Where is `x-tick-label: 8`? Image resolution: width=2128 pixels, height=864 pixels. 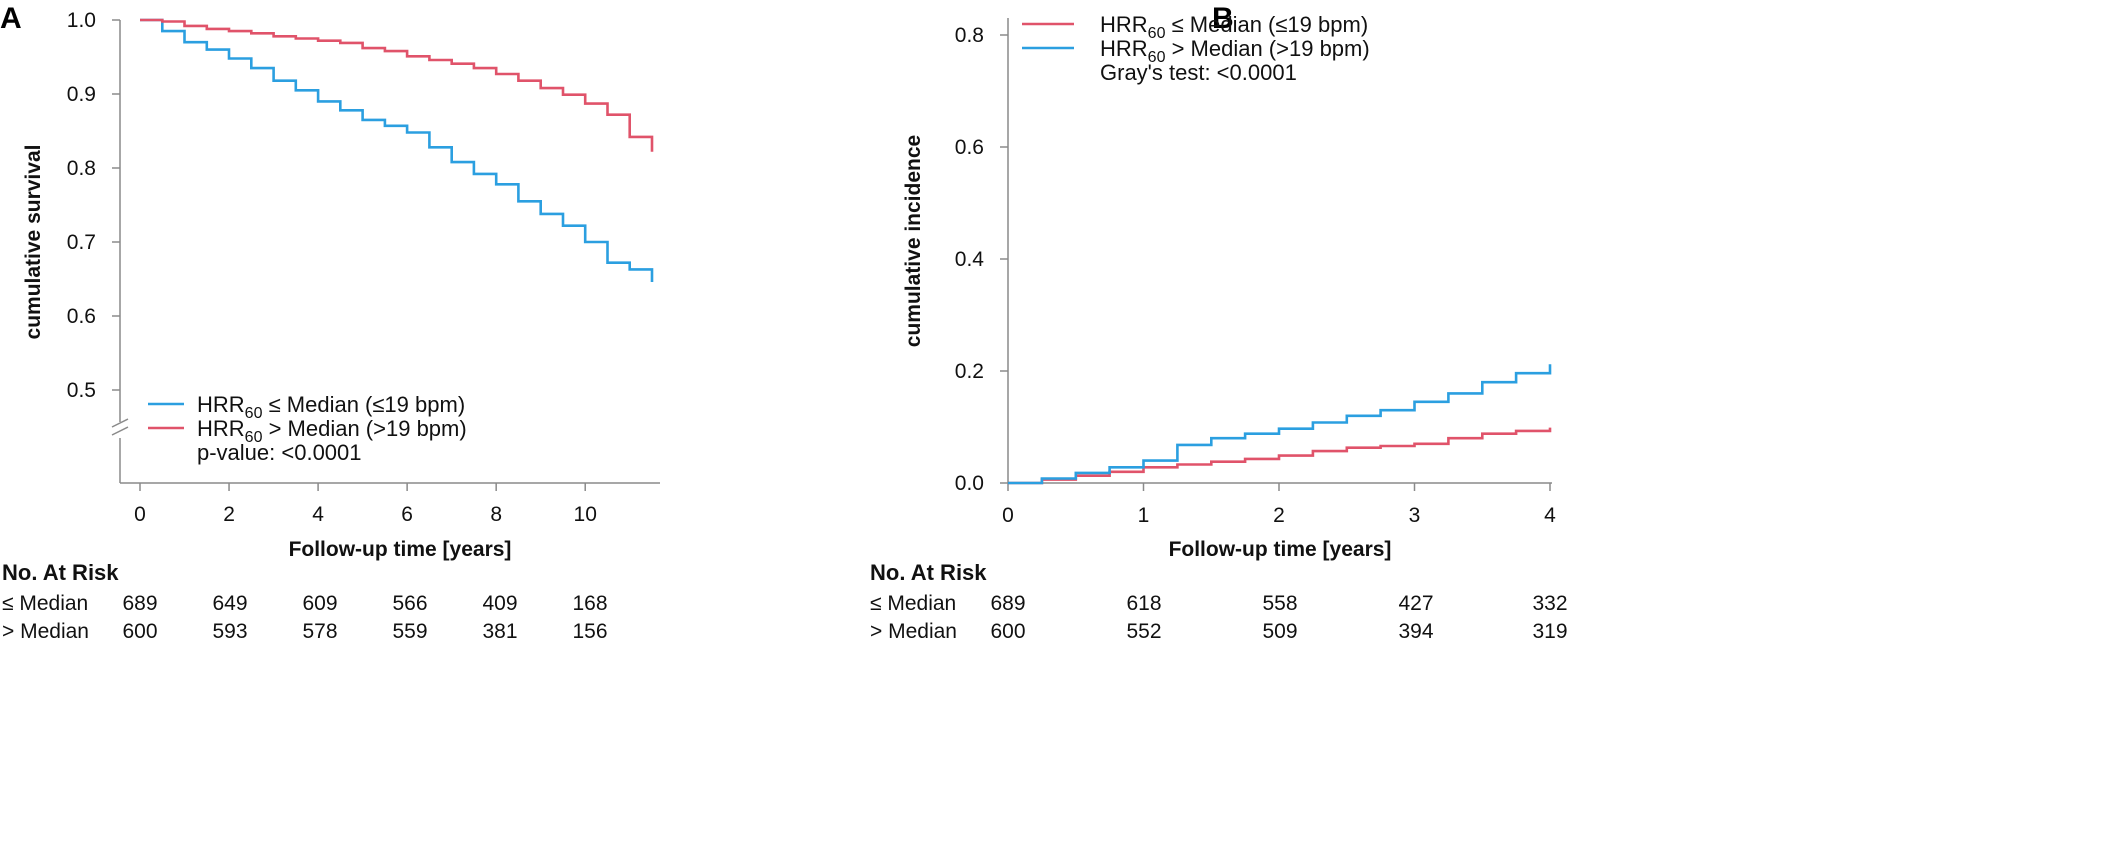
x-tick-label: 8 is located at coordinates (496, 514).